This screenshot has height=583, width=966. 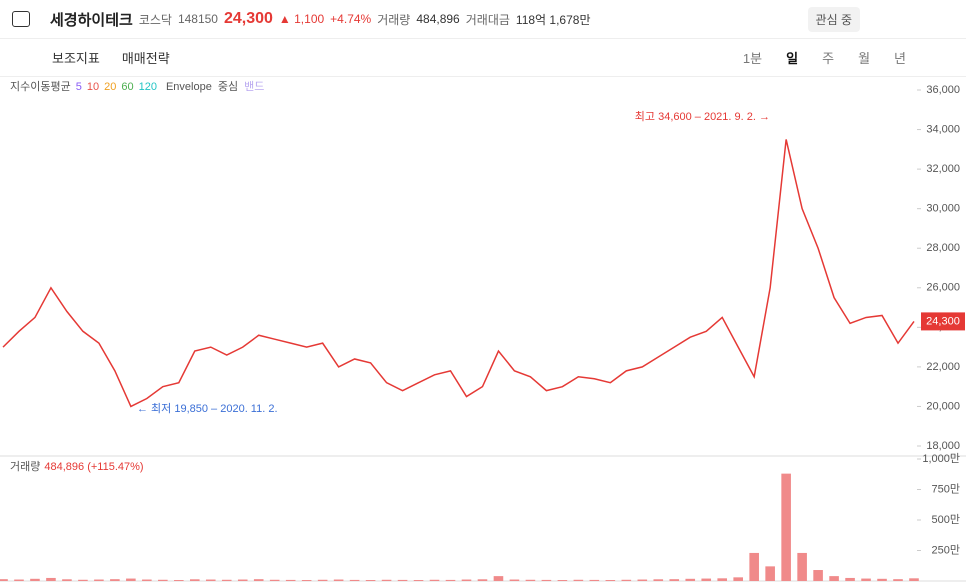 What do you see at coordinates (946, 488) in the screenshot?
I see `y-tick-label: 750만` at bounding box center [946, 488].